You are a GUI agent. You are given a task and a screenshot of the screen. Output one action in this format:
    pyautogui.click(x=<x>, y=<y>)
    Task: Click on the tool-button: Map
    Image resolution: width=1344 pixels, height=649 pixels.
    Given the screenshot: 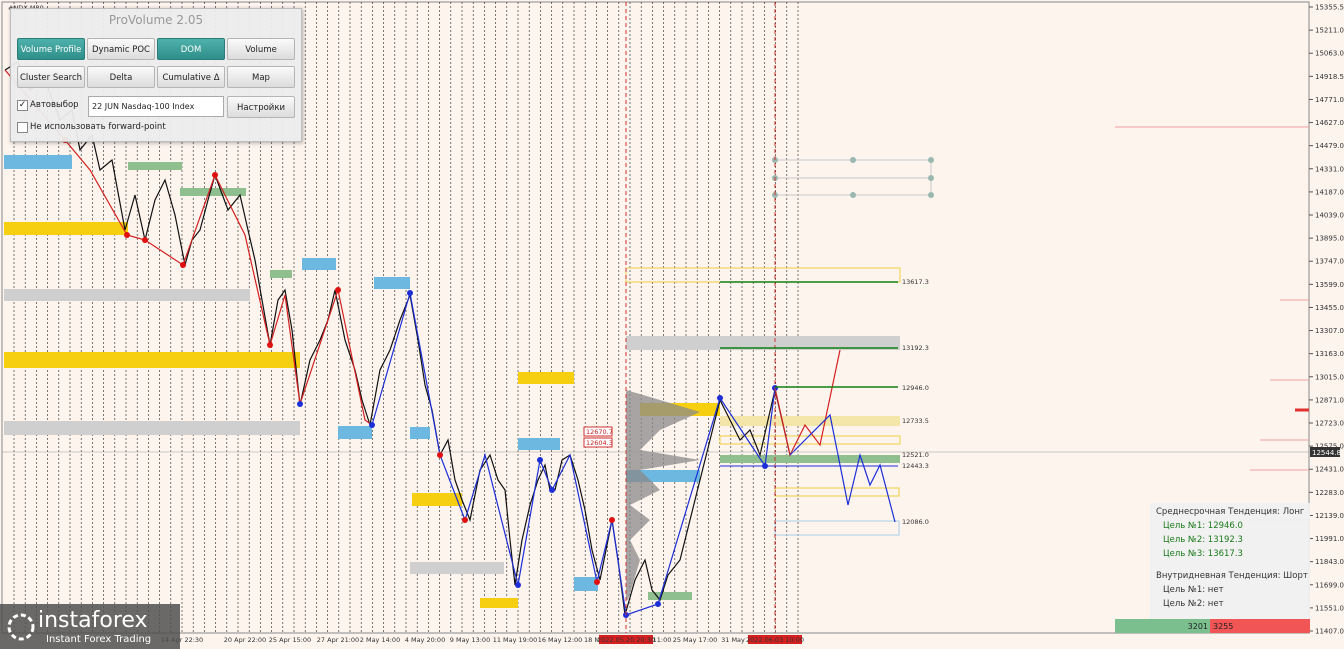 What is the action you would take?
    pyautogui.click(x=261, y=77)
    